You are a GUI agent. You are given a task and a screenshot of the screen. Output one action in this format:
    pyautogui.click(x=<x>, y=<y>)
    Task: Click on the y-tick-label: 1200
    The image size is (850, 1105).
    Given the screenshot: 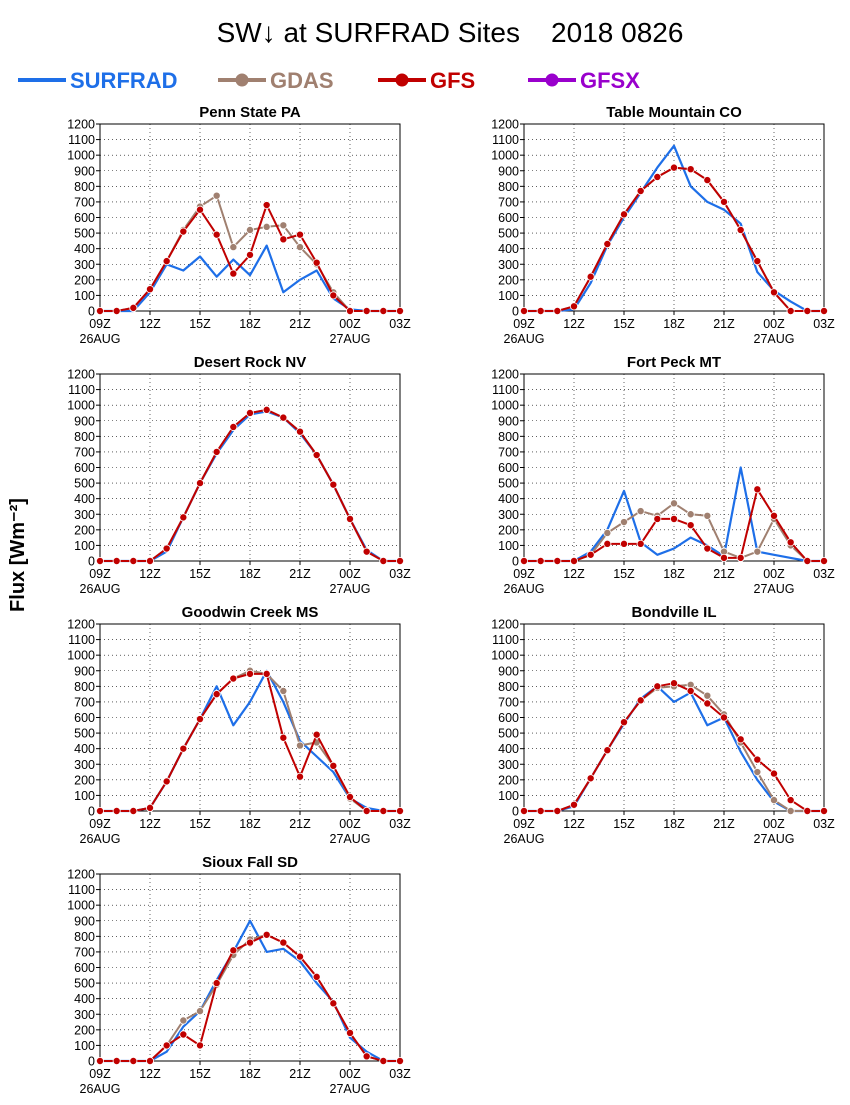 What is the action you would take?
    pyautogui.click(x=505, y=625)
    